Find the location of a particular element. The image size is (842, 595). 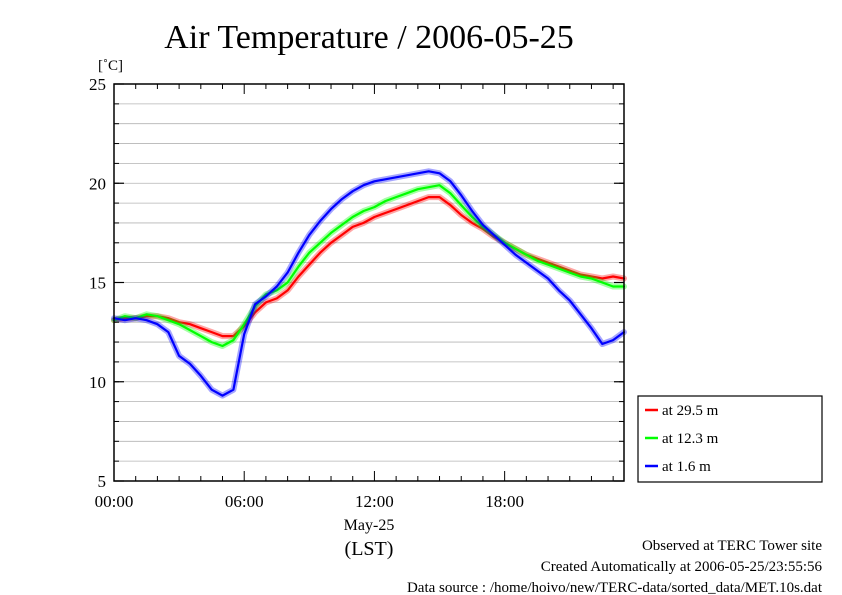

x-tick-label: 00:00 is located at coordinates (114, 501).